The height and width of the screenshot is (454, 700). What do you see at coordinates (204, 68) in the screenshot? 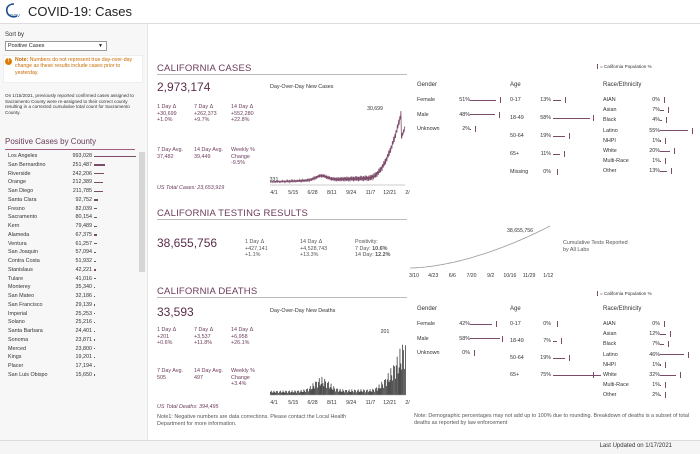
I see `cases-title: CALIFORNIA CASES` at bounding box center [204, 68].